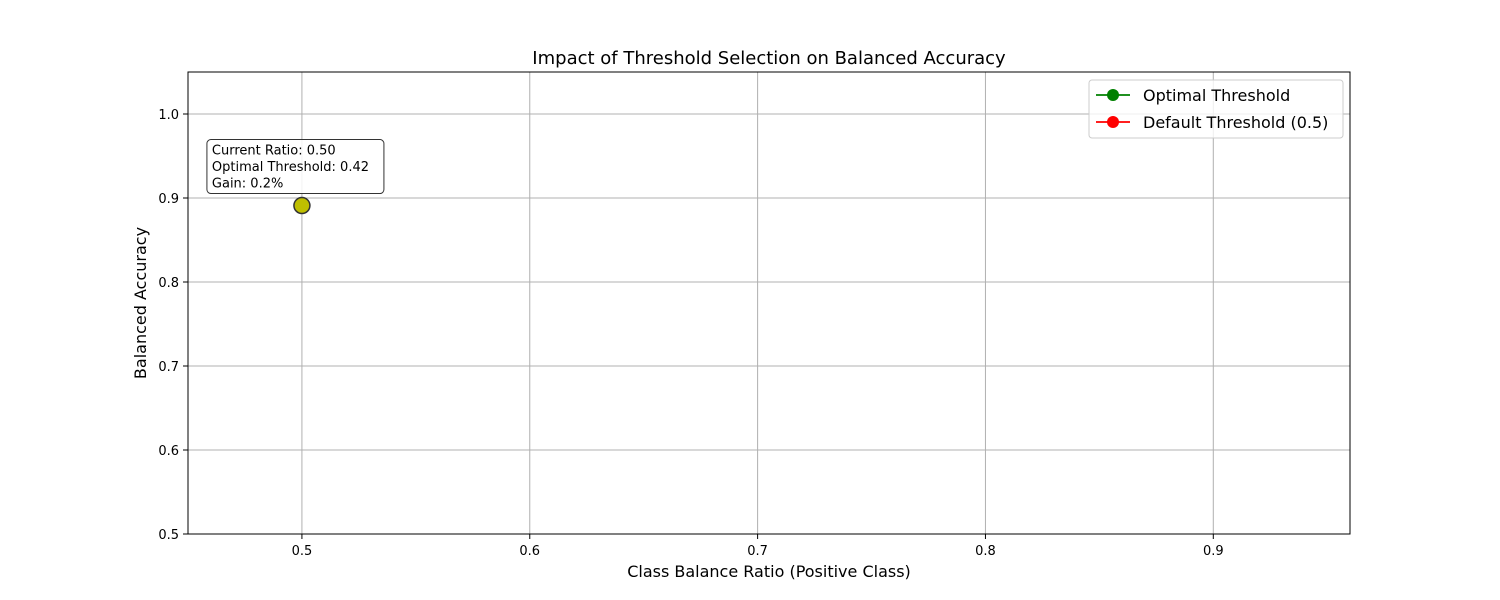 The image size is (1500, 600). I want to click on legend-frame, so click(1216, 109).